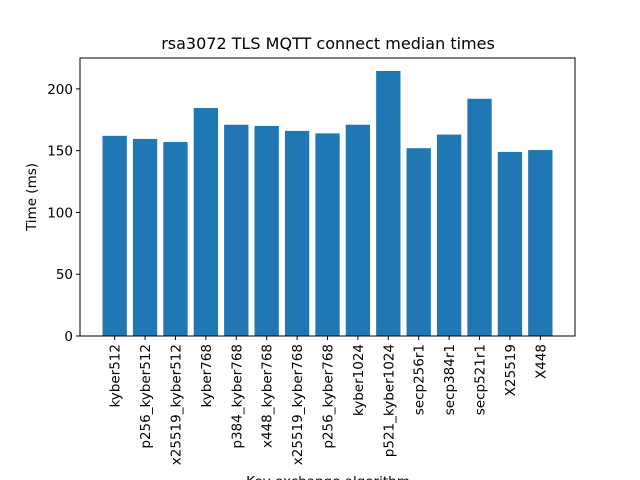 The height and width of the screenshot is (480, 640). What do you see at coordinates (328, 477) in the screenshot?
I see `x-axis-label: Key exchange algorithm` at bounding box center [328, 477].